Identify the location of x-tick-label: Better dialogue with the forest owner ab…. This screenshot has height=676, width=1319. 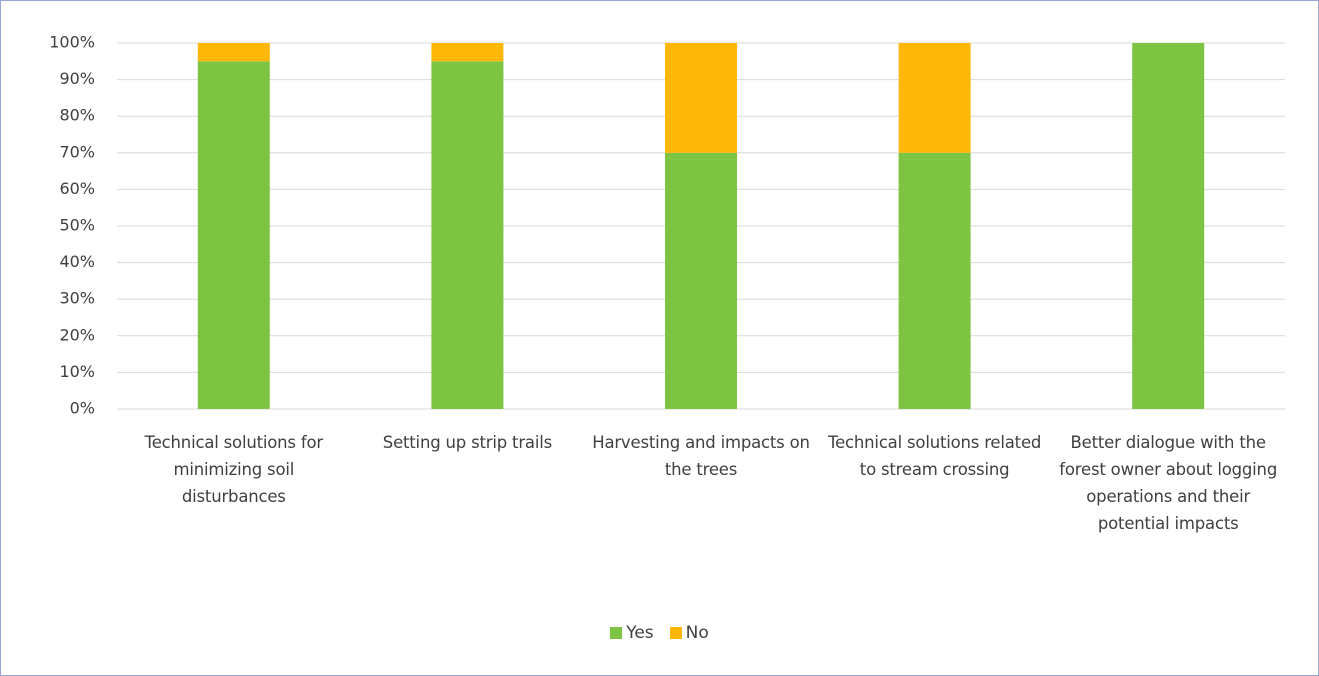
(1168, 483).